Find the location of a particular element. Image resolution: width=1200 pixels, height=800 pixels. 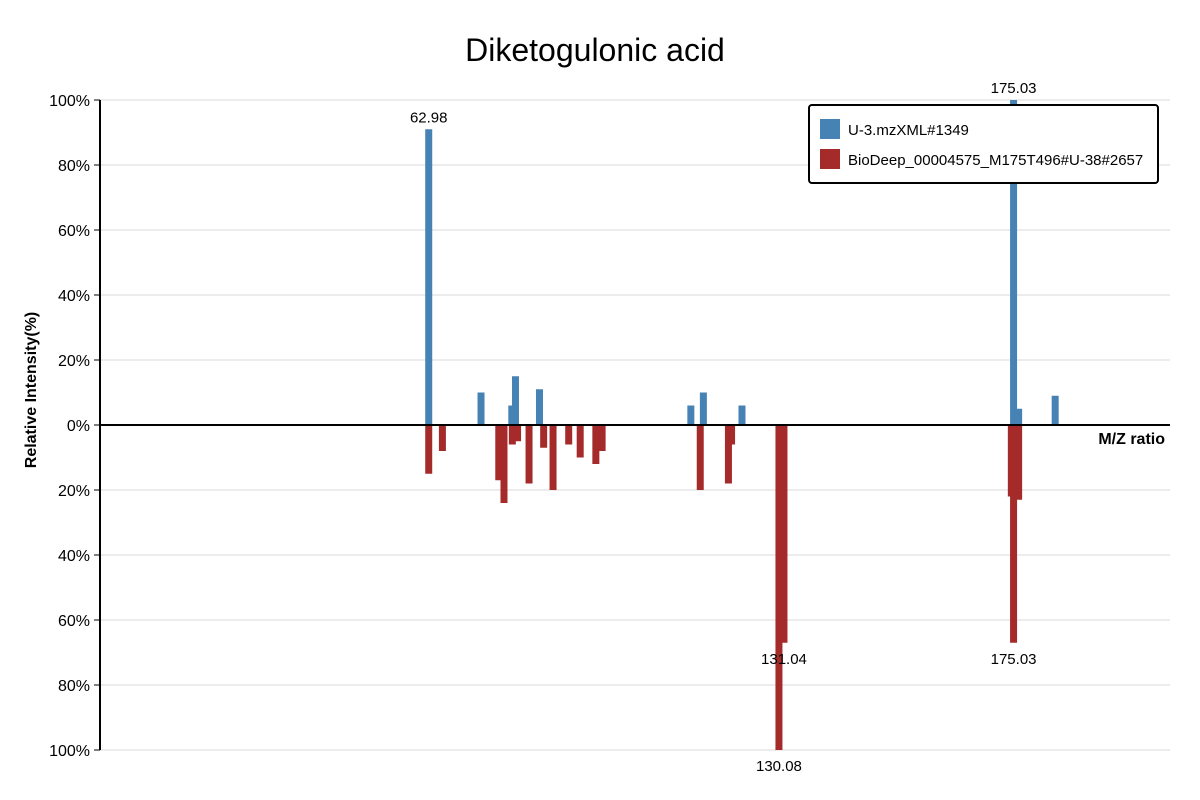

y-axis-ticks: 100% 80% 60% 40% 20% 0% 20% 40% 60% 80% 100% is located at coordinates (74, 426).